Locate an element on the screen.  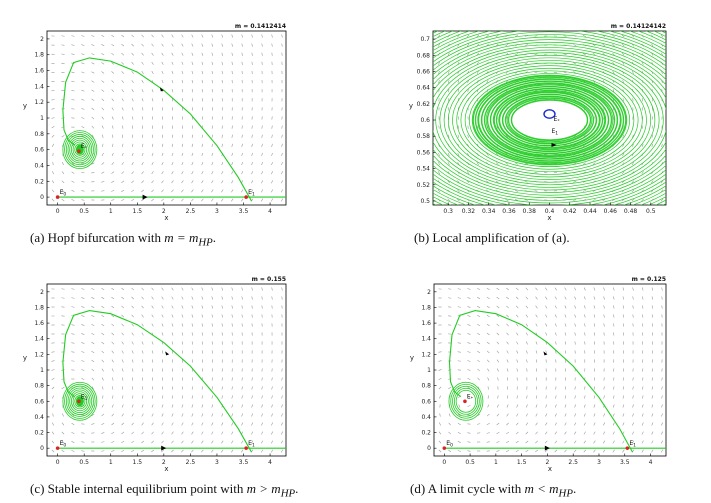
x-tick-label: 3.5 is located at coordinates (625, 462).